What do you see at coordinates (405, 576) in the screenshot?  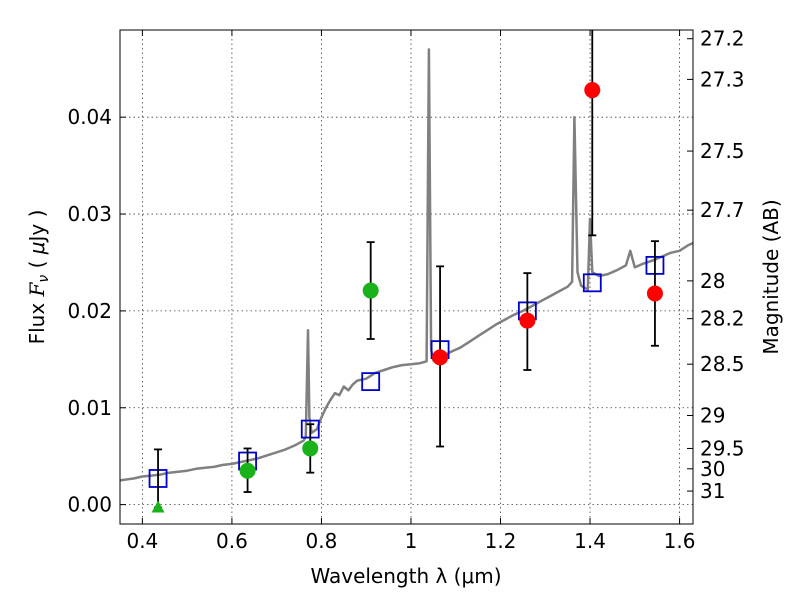 I see `x-axis-label: Wavelength λ (μm)` at bounding box center [405, 576].